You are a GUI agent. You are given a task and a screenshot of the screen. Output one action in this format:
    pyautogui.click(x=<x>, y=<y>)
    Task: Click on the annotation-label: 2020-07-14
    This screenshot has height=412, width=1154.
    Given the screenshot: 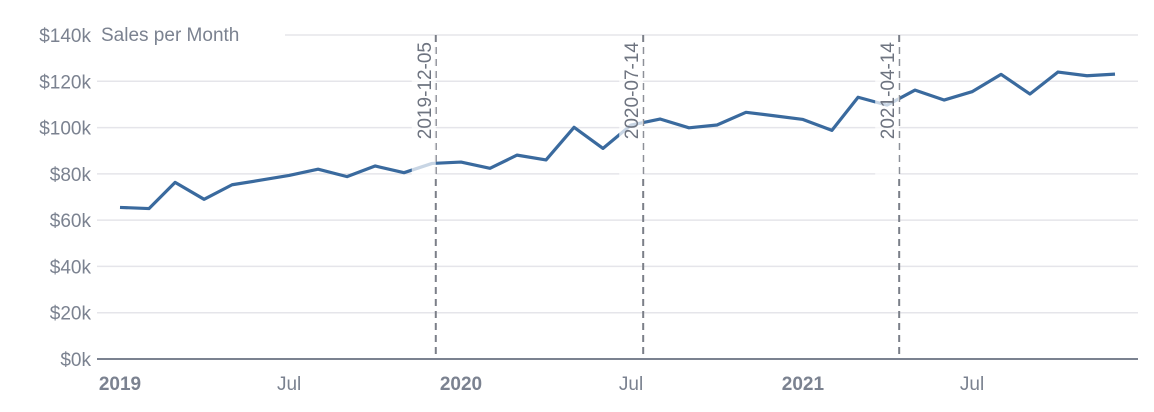 What is the action you would take?
    pyautogui.click(x=632, y=91)
    